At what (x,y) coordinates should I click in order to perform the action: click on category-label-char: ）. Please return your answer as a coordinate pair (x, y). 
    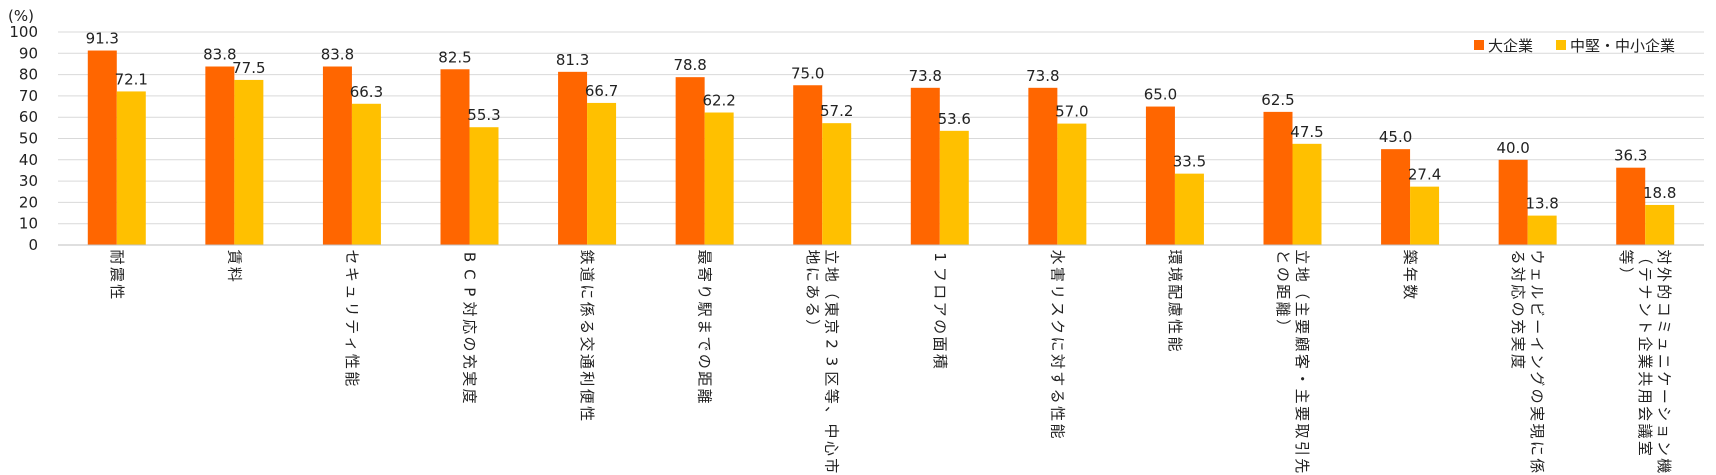
    Looking at the image, I should click on (1283, 326).